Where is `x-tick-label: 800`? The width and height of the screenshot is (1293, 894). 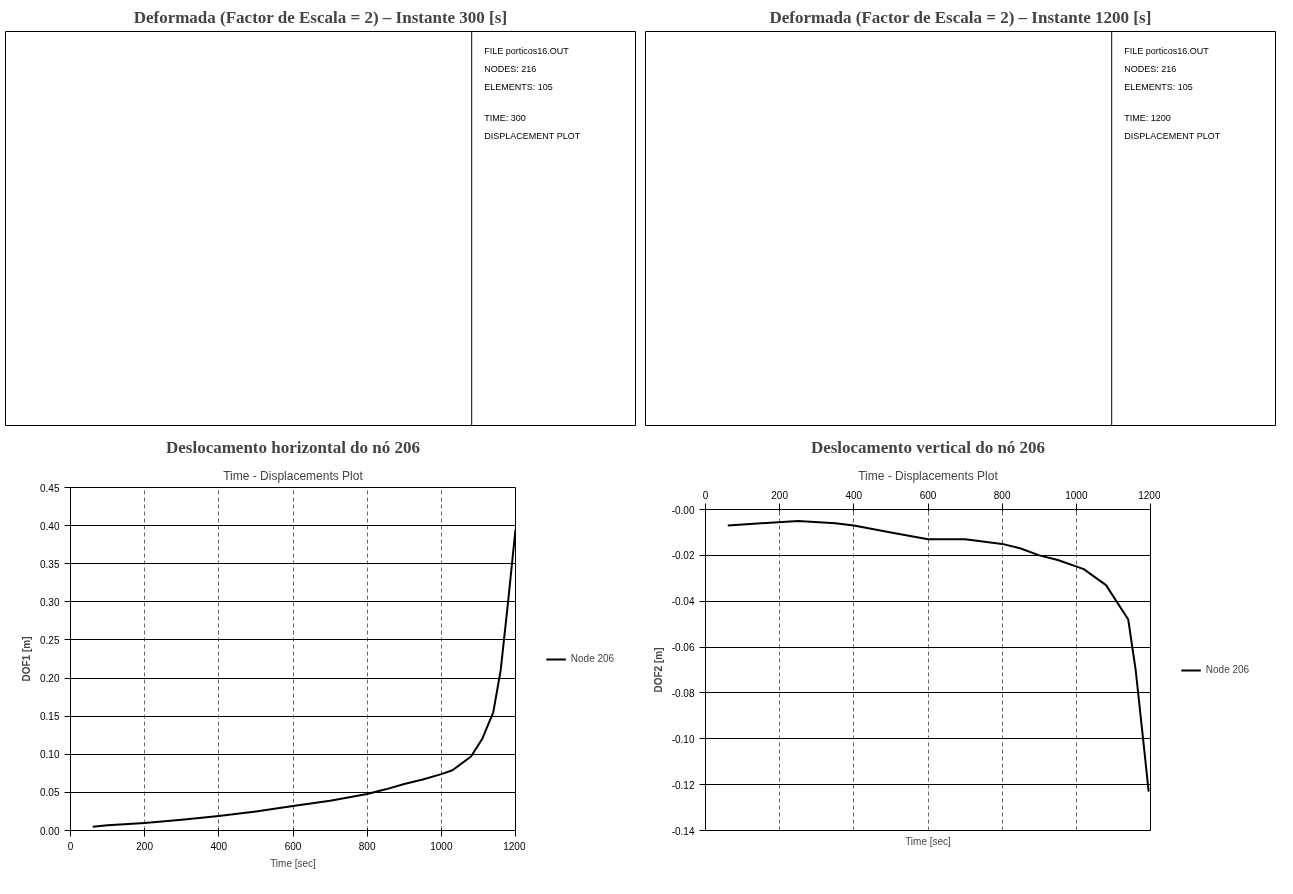
x-tick-label: 800 is located at coordinates (367, 846).